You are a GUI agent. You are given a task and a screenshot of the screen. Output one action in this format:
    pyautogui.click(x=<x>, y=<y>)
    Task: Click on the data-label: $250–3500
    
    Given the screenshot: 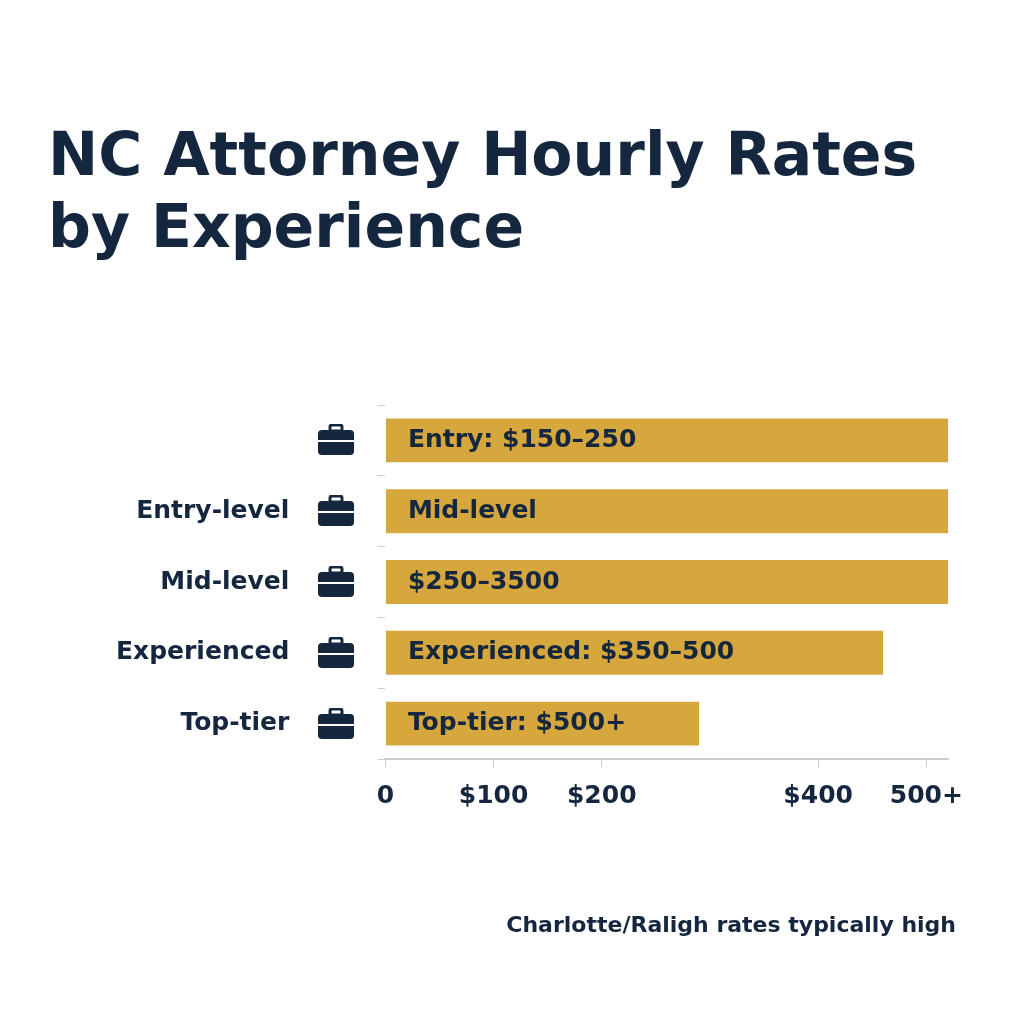 What is the action you would take?
    pyautogui.click(x=483, y=580)
    